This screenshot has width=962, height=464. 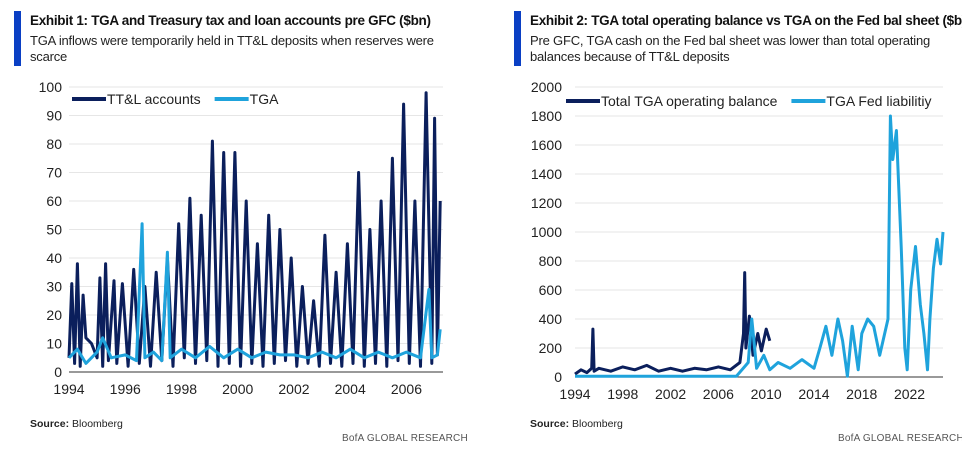 What do you see at coordinates (125, 389) in the screenshot?
I see `x-tick-label: 1996` at bounding box center [125, 389].